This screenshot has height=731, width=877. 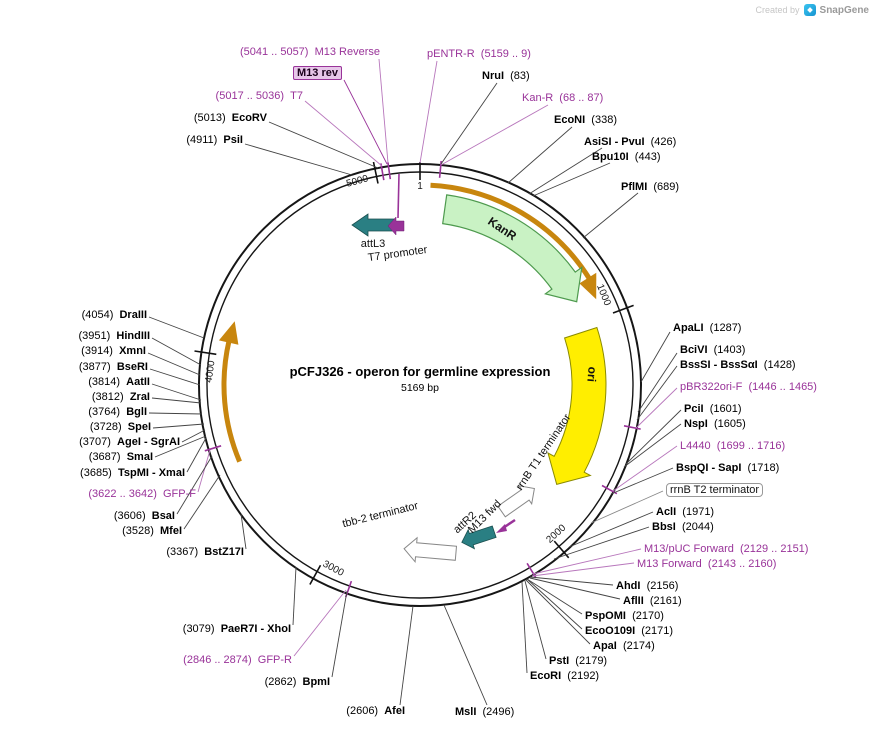 I want to click on callout-acli: AclI (1971), so click(x=685, y=512).